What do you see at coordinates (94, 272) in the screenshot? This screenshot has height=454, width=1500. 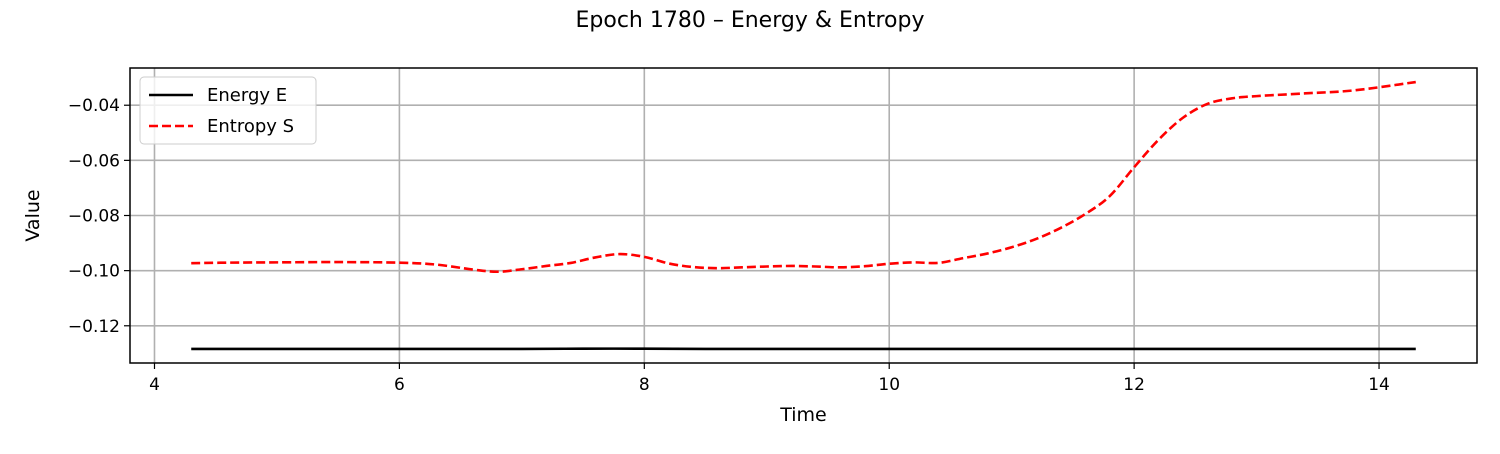 I see `y-tick-label: −0.10` at bounding box center [94, 272].